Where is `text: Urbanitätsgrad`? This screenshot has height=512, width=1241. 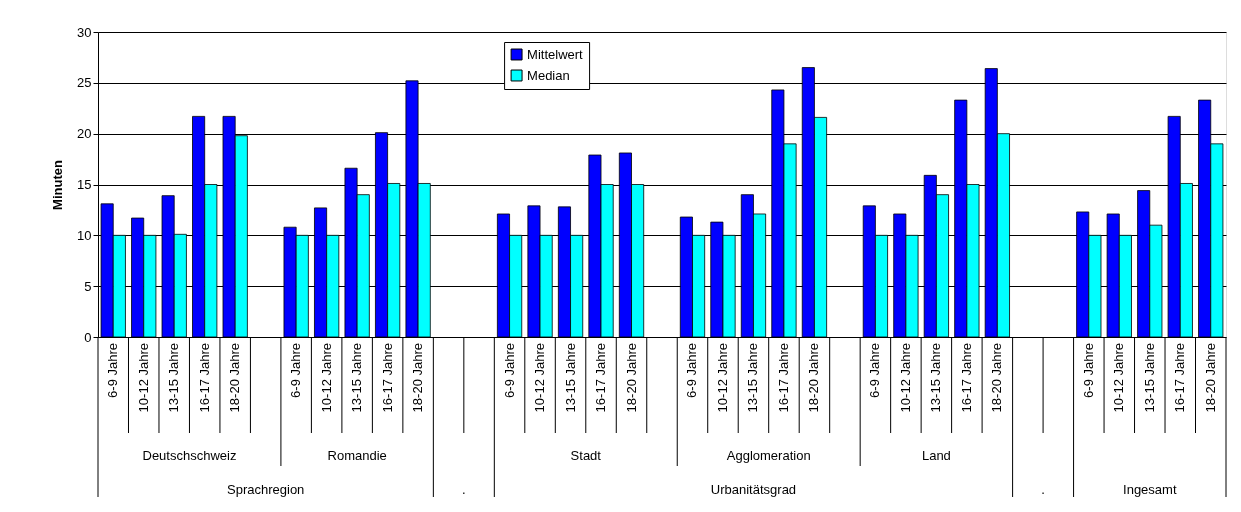
text: Urbanitätsgrad is located at coordinates (753, 489).